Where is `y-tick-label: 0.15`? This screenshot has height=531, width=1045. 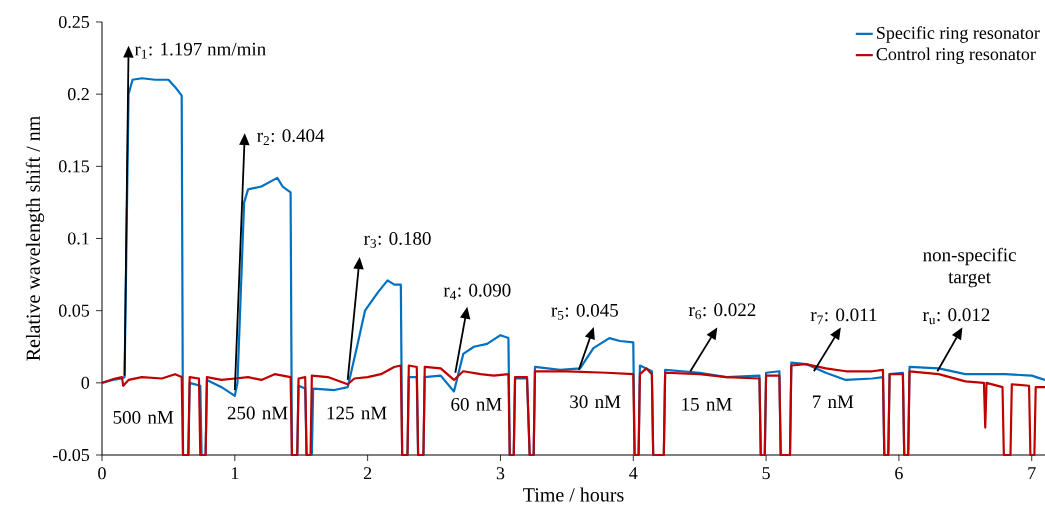 y-tick-label: 0.15 is located at coordinates (74, 166).